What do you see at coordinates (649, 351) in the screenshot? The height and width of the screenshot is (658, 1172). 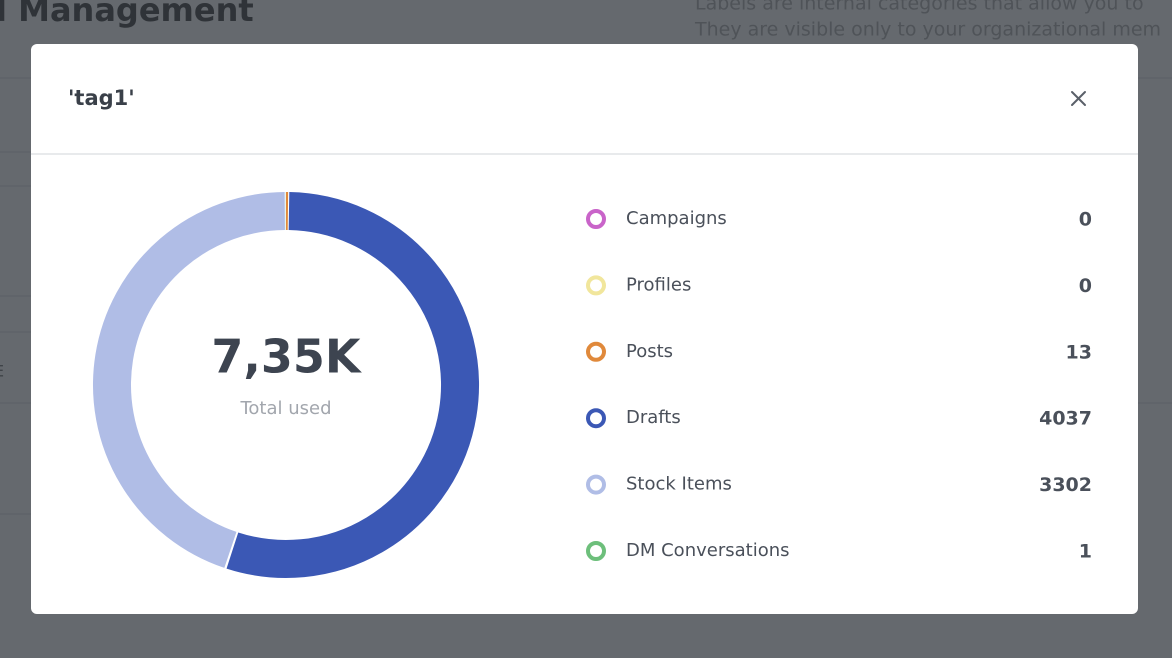 I see `legend-label: Posts` at bounding box center [649, 351].